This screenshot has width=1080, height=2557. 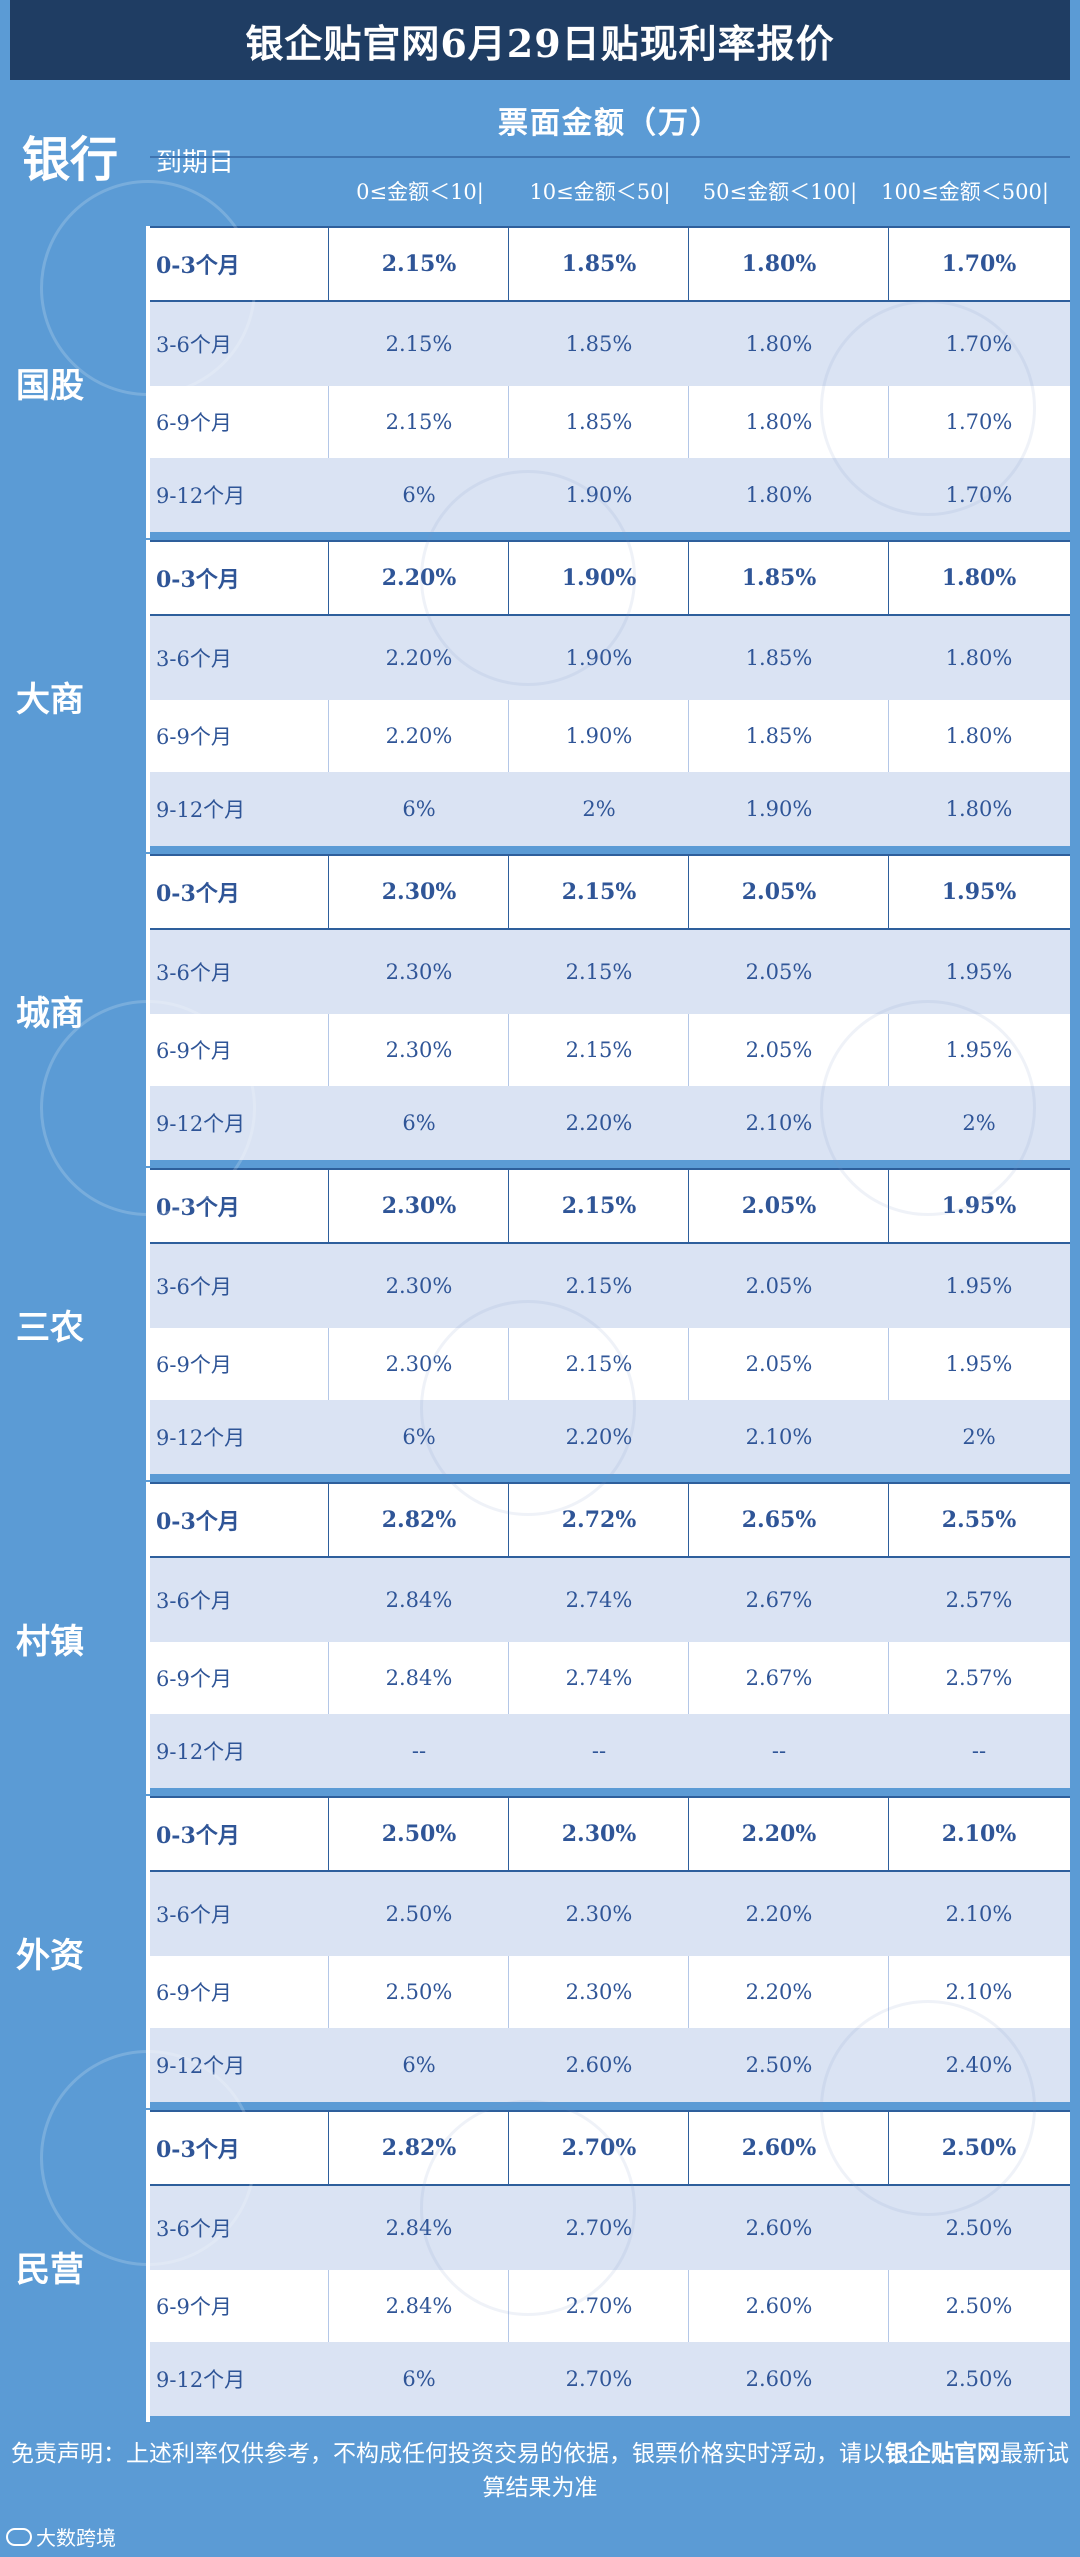 What do you see at coordinates (942, 2453) in the screenshot?
I see `disclaimer-brand: 银企贴官网` at bounding box center [942, 2453].